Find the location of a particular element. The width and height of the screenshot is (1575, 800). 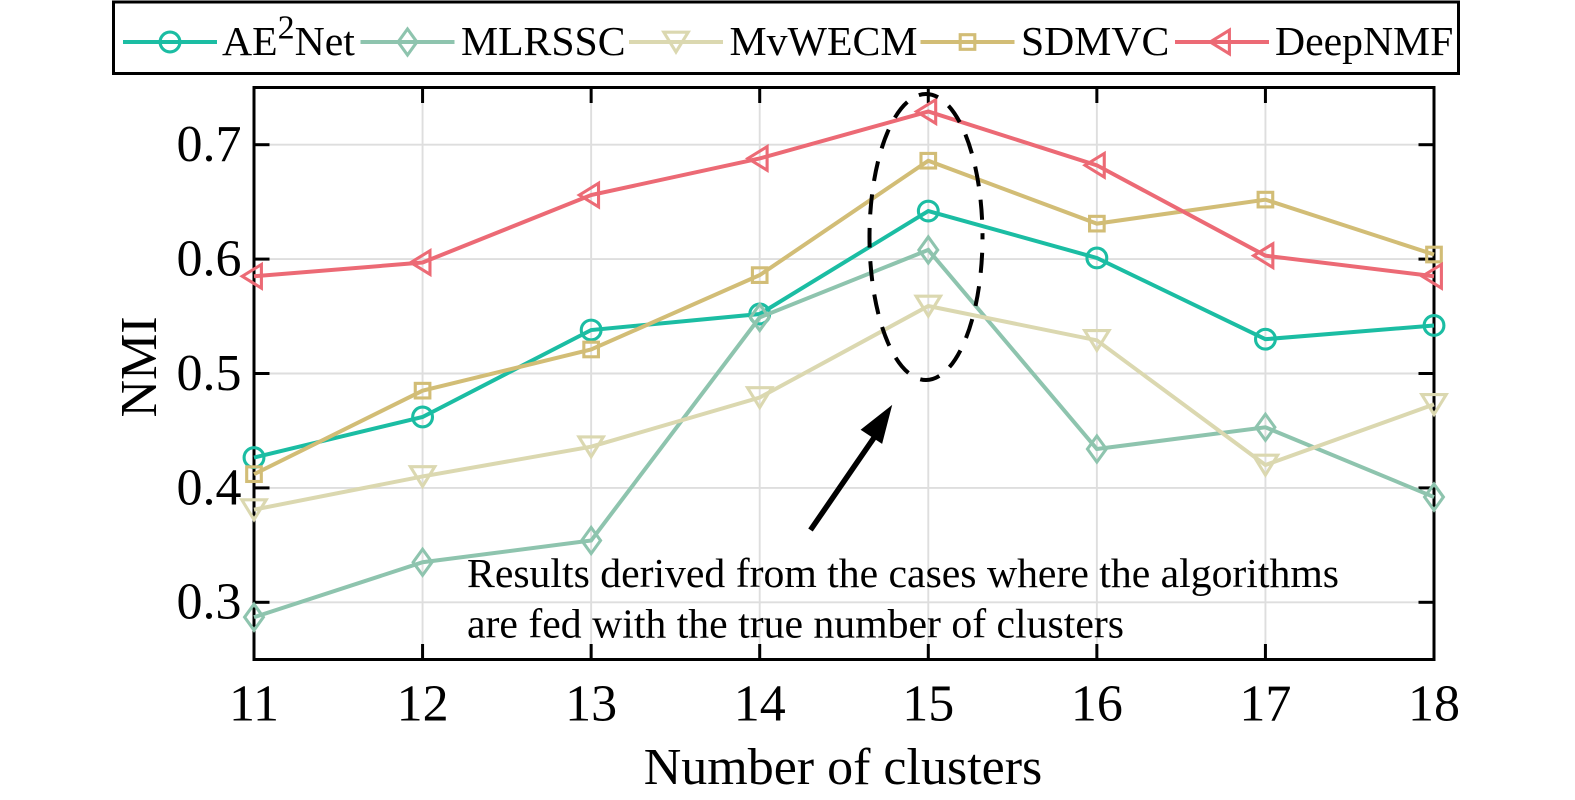

svg-text: 0.6 is located at coordinates (209, 259).